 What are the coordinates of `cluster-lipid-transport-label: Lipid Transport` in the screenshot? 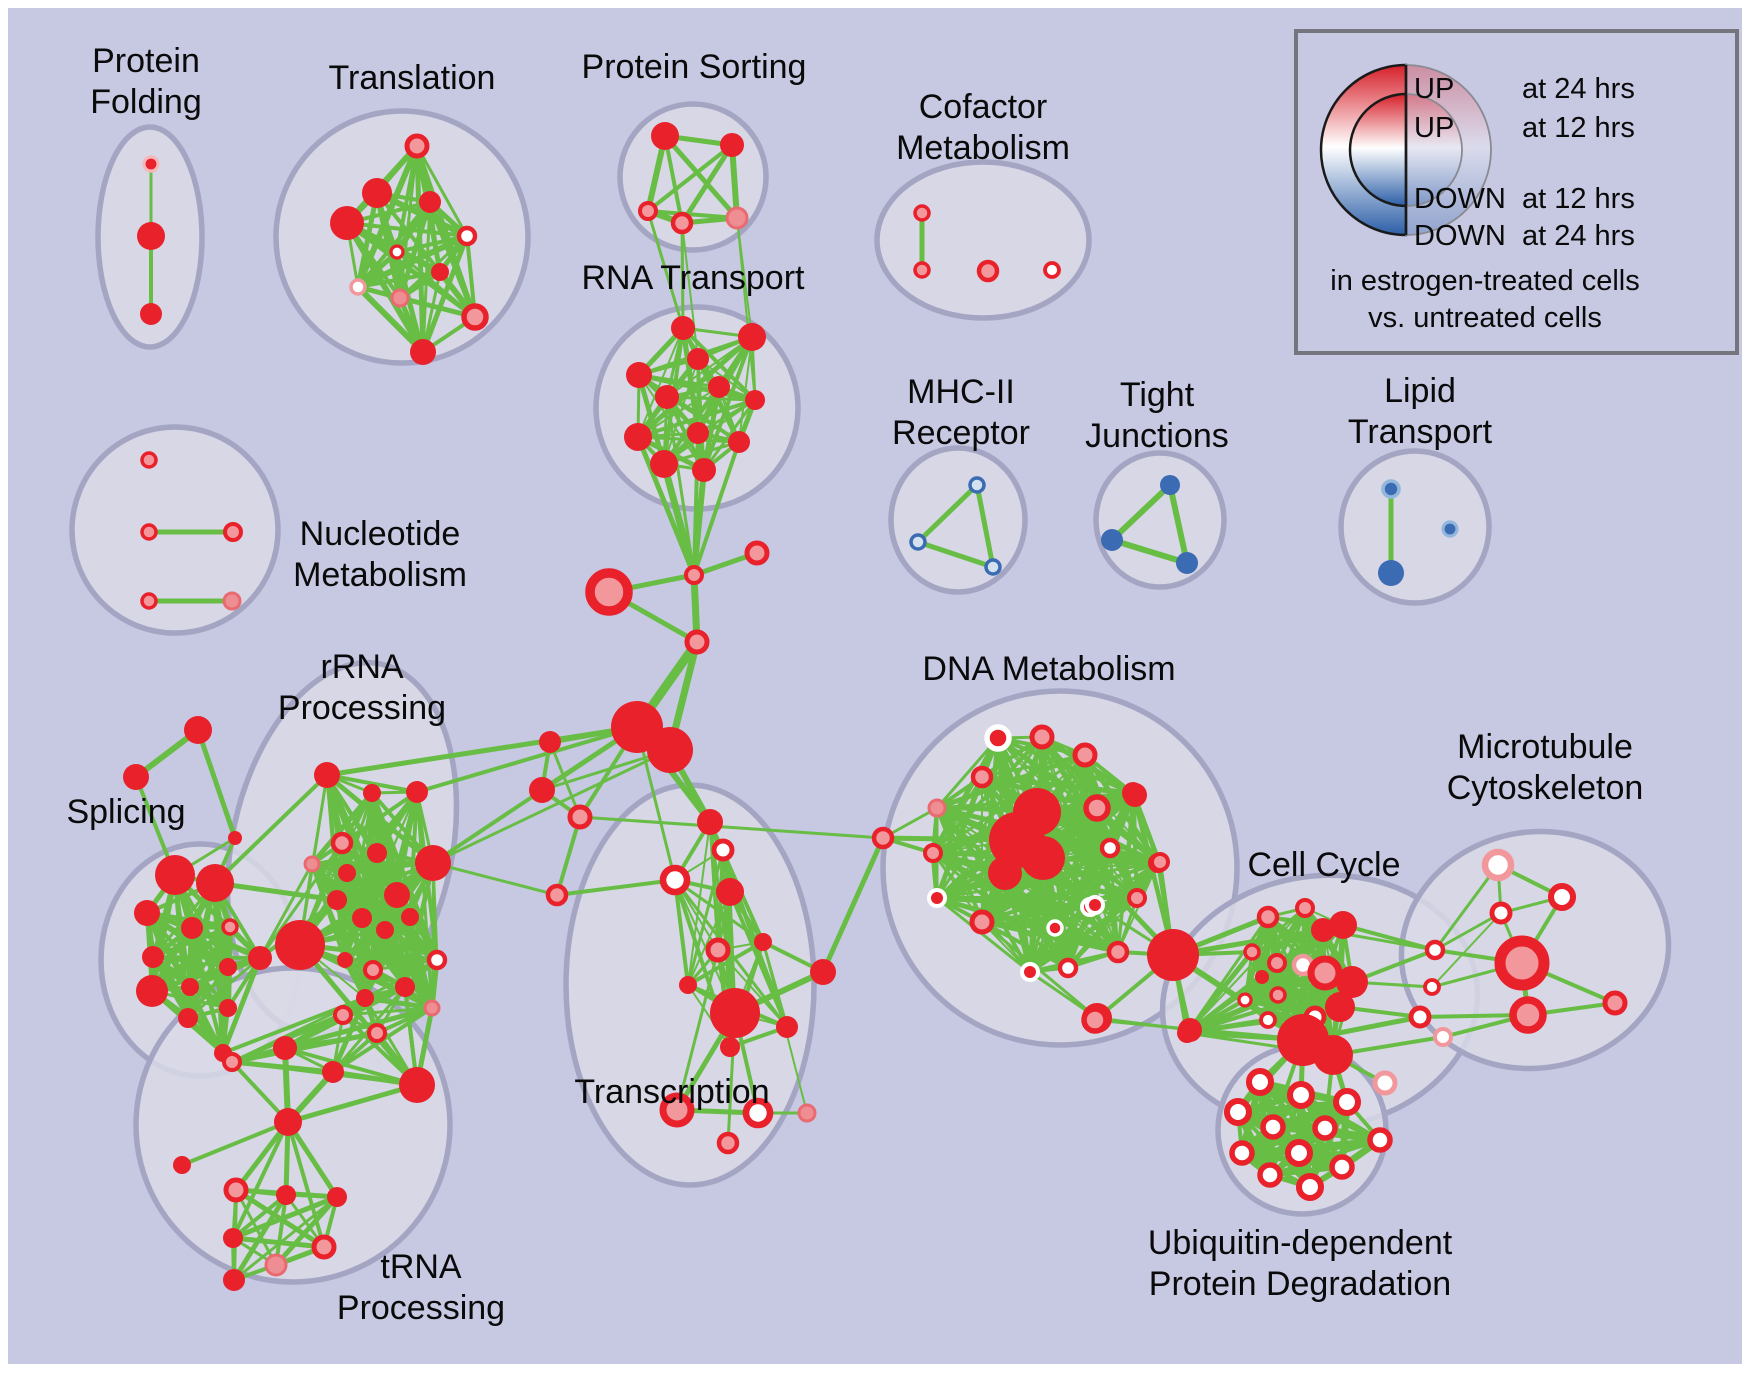 It's located at (1420, 411).